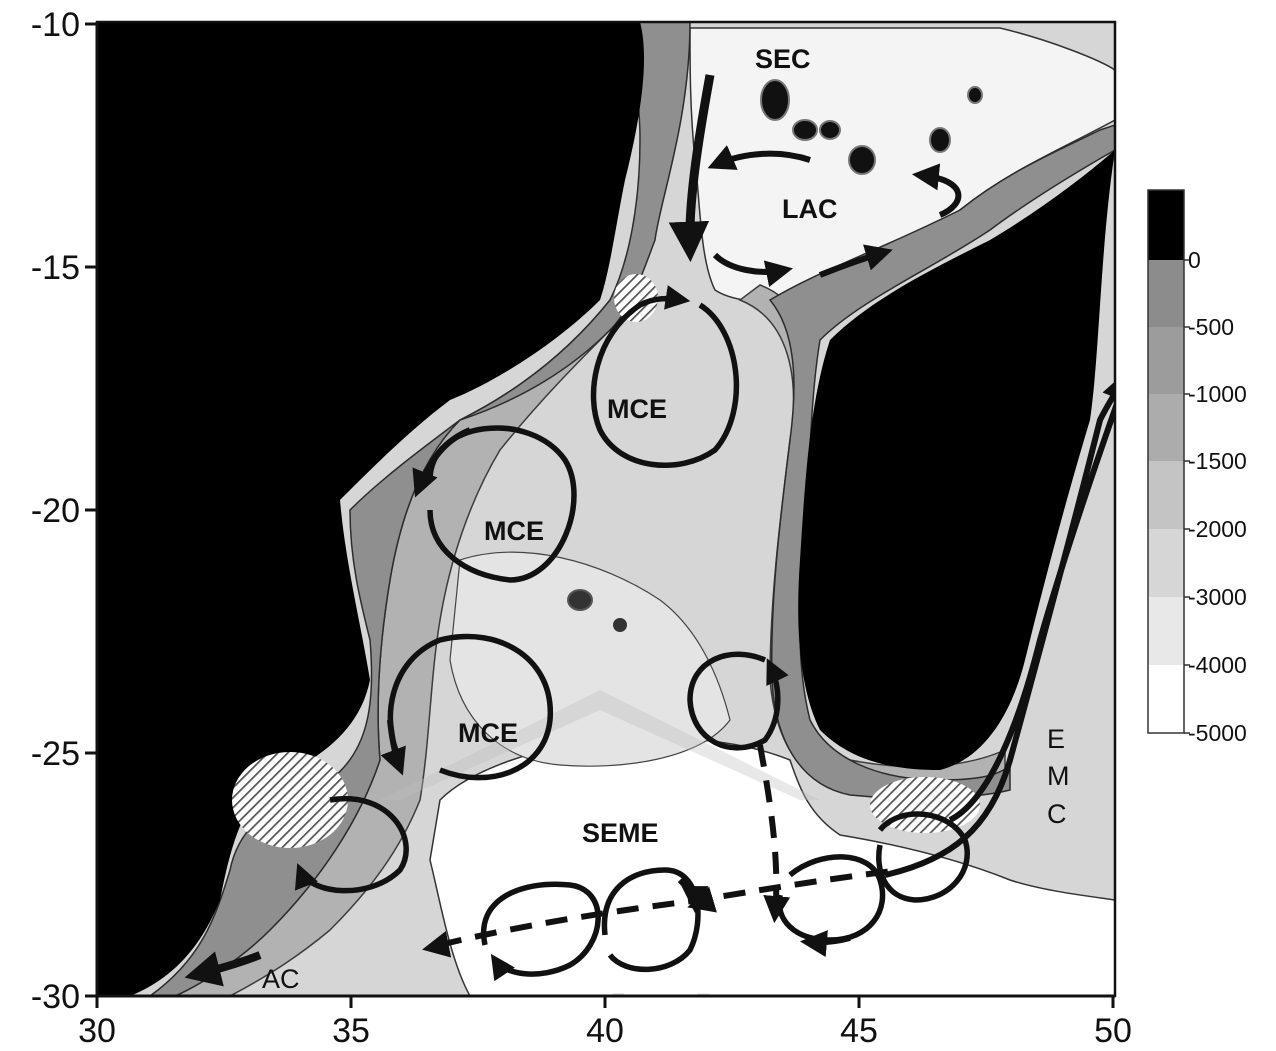  Describe the element at coordinates (1217, 733) in the screenshot. I see `legend-label: -5000` at that location.